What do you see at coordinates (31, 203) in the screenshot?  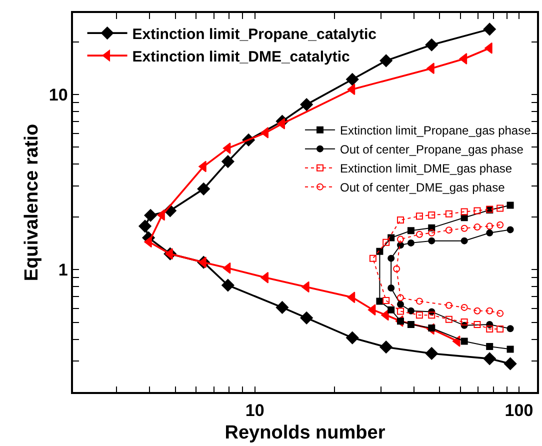 I see `y-axis-title: Equivalence ratio` at bounding box center [31, 203].